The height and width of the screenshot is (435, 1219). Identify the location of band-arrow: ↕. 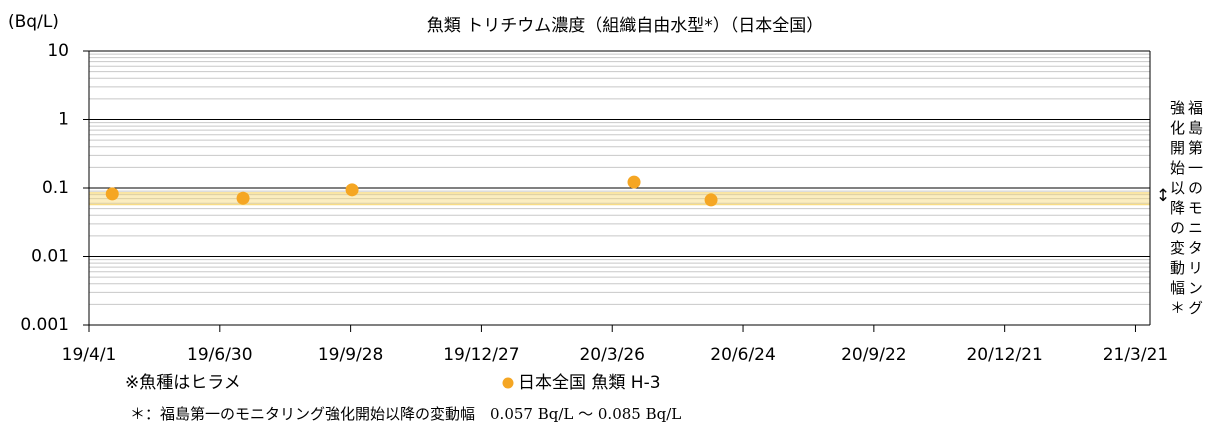
(1163, 196).